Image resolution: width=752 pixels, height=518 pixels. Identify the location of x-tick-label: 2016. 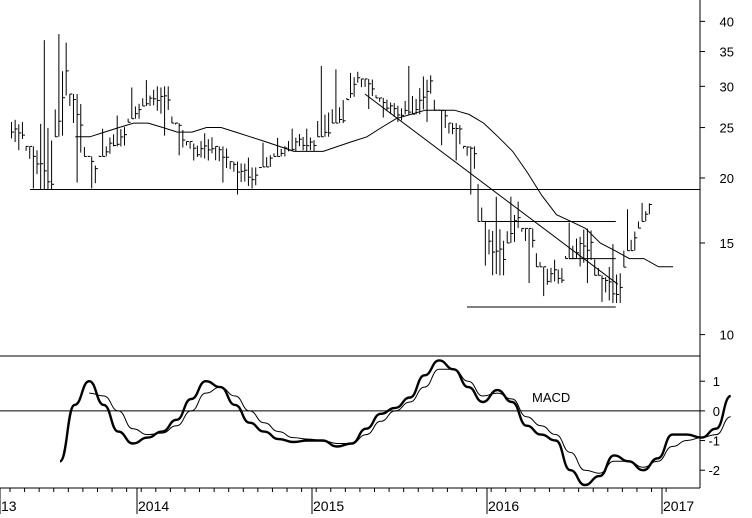
(503, 506).